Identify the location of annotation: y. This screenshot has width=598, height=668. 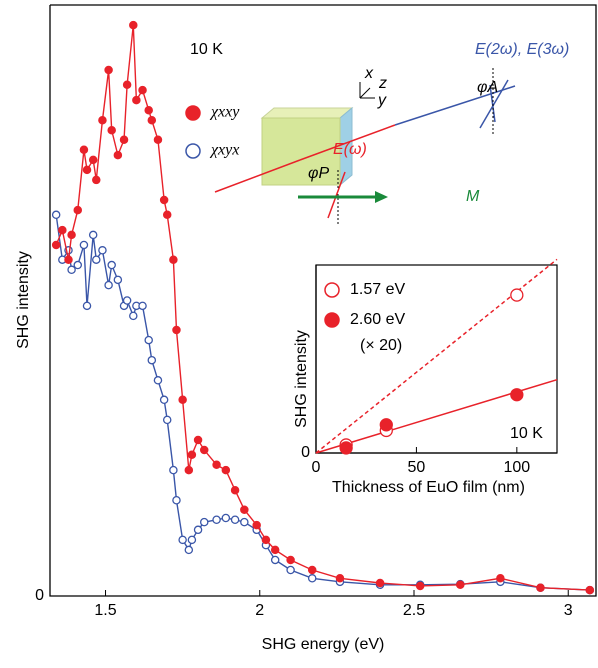
(382, 100).